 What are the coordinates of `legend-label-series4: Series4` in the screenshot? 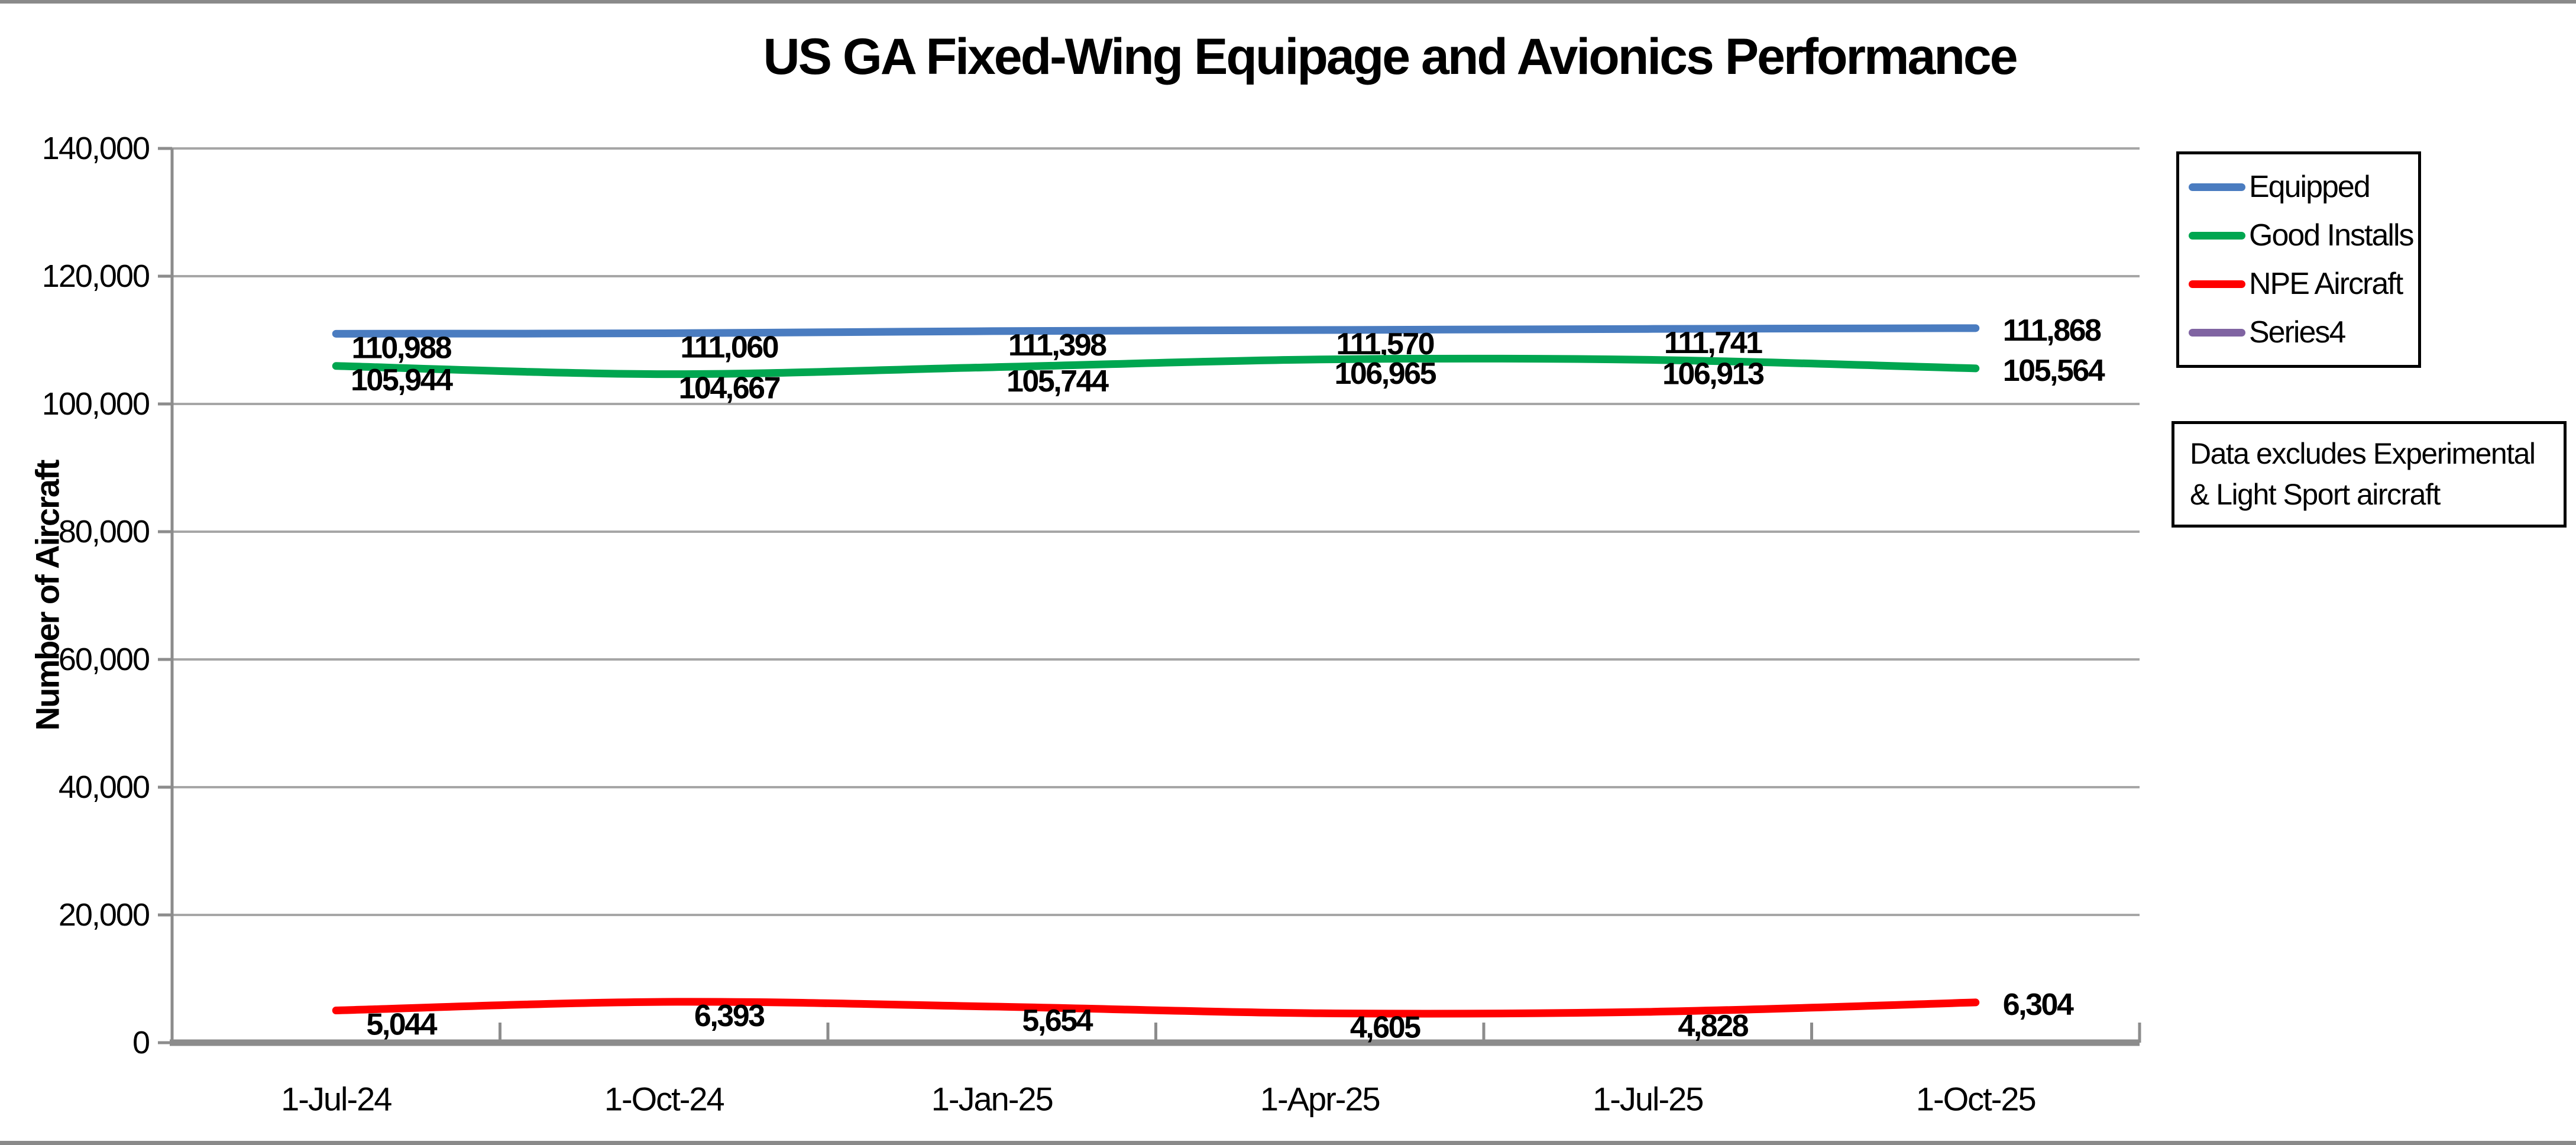 It's located at (2298, 332).